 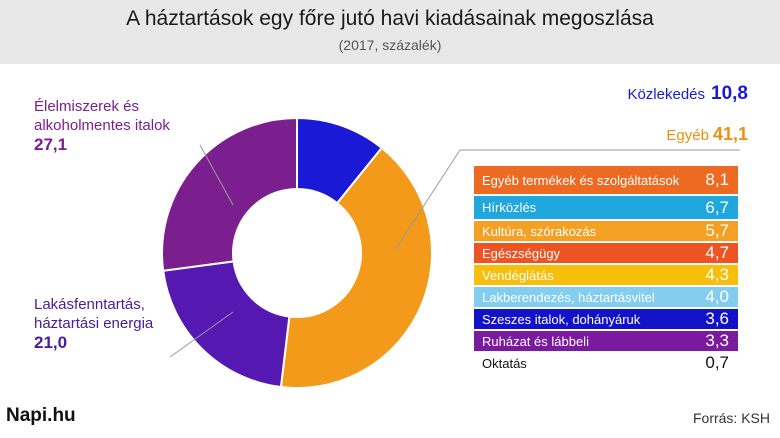 I want to click on slice-other, so click(x=356, y=267).